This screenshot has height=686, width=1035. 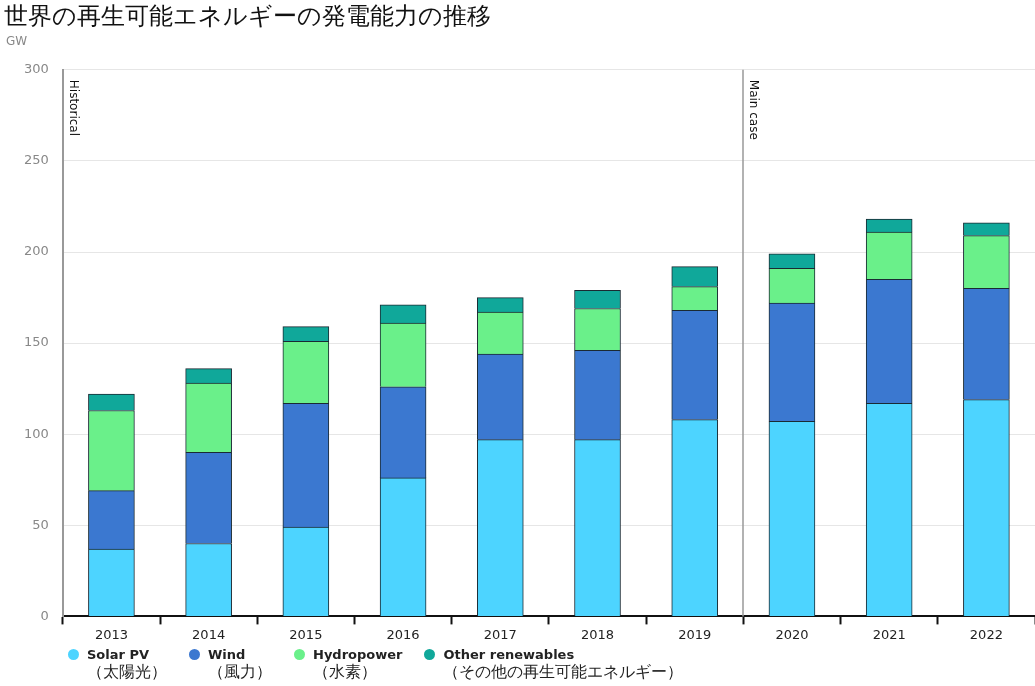 I want to click on y-tick-label: 100, so click(x=36, y=433).